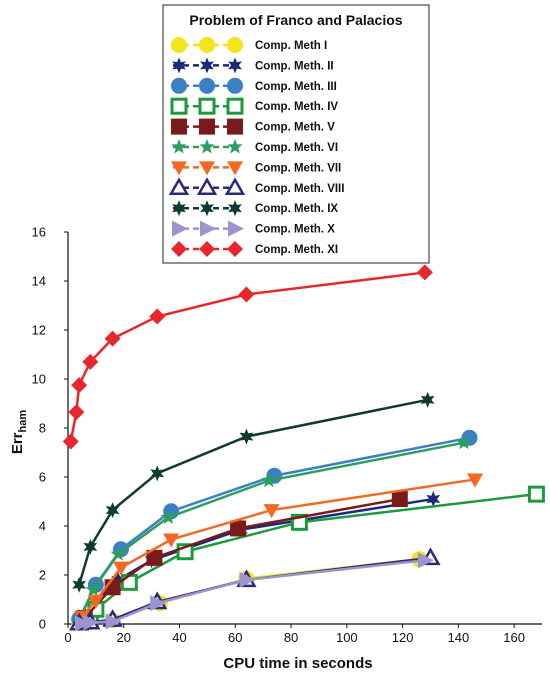 This screenshot has width=550, height=679. I want to click on legend-item: Comp. Meth. IX, so click(255, 208).